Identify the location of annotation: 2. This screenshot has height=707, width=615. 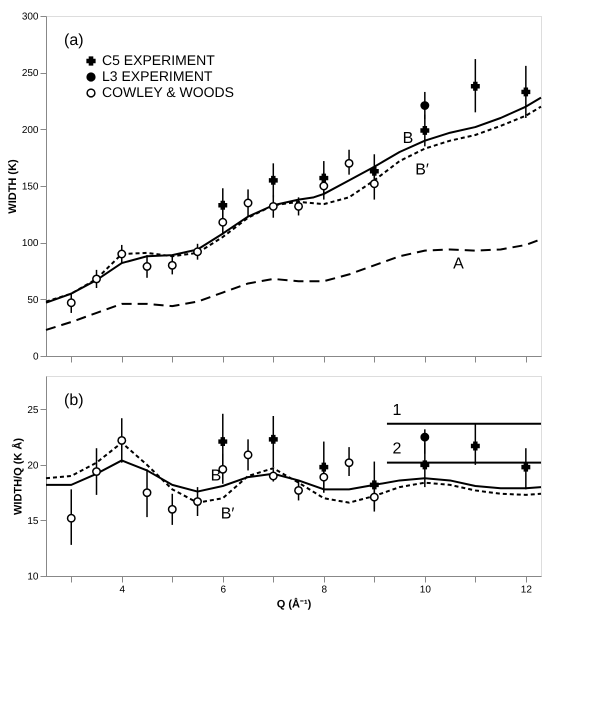
(397, 449).